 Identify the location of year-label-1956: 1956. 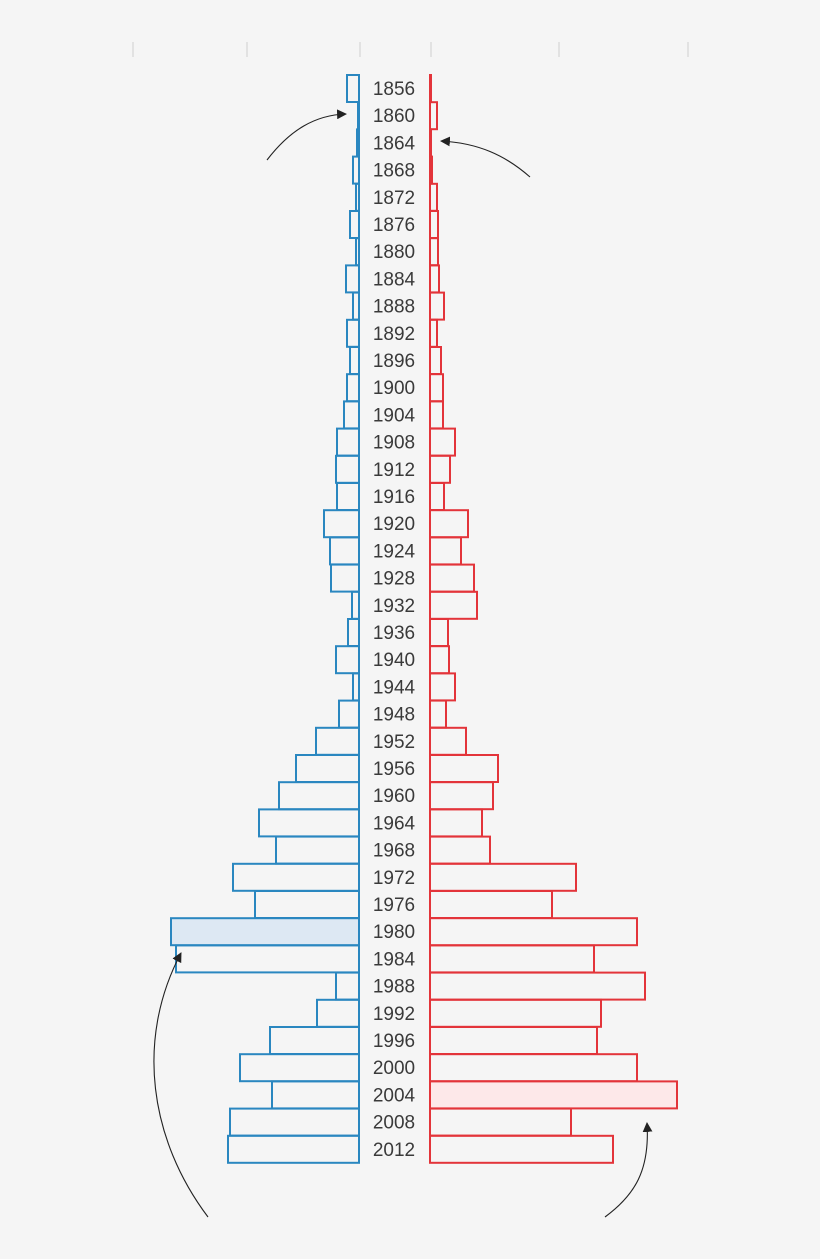
(394, 769).